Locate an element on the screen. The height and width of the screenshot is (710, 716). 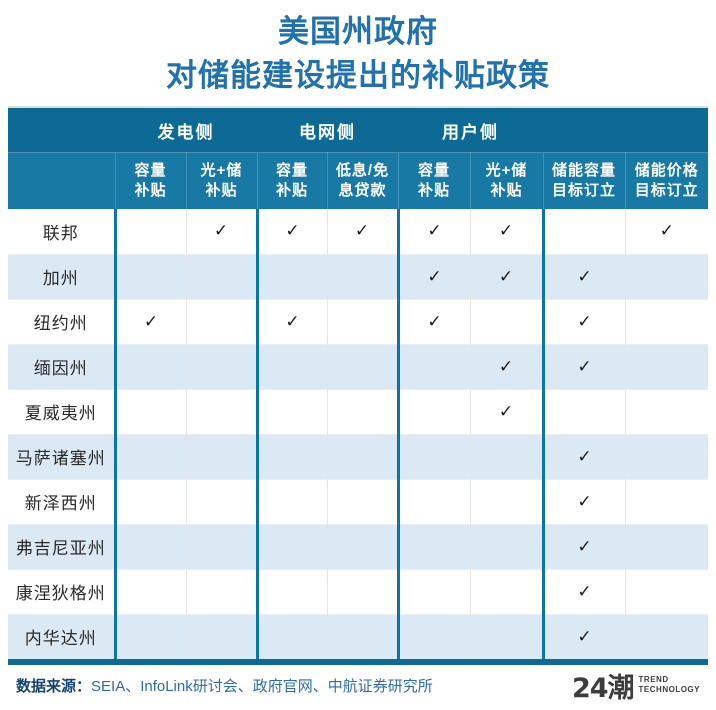
empty-cell-virginia-gen-capacity-subsidy is located at coordinates (149, 546).